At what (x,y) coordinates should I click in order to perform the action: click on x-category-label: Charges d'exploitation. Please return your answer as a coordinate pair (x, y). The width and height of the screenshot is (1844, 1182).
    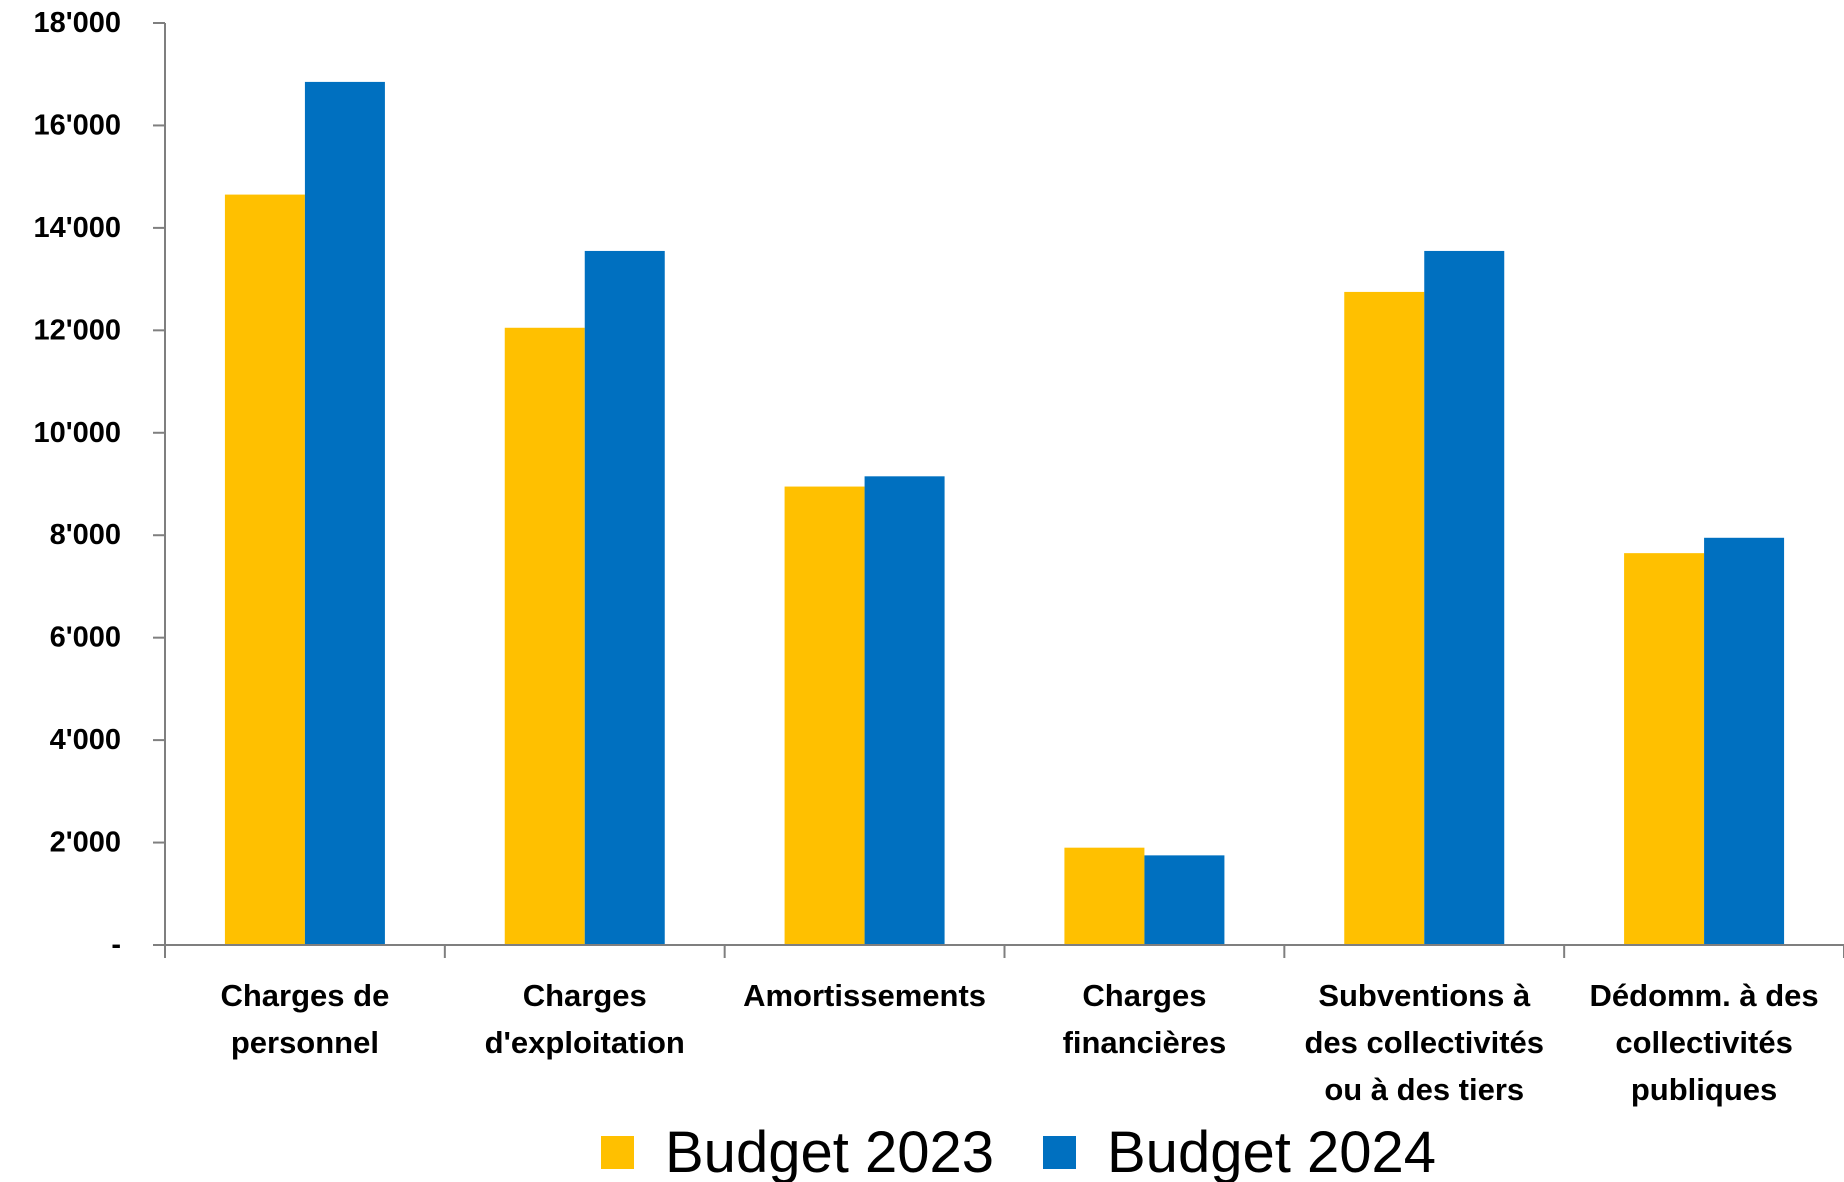
    Looking at the image, I should click on (585, 1019).